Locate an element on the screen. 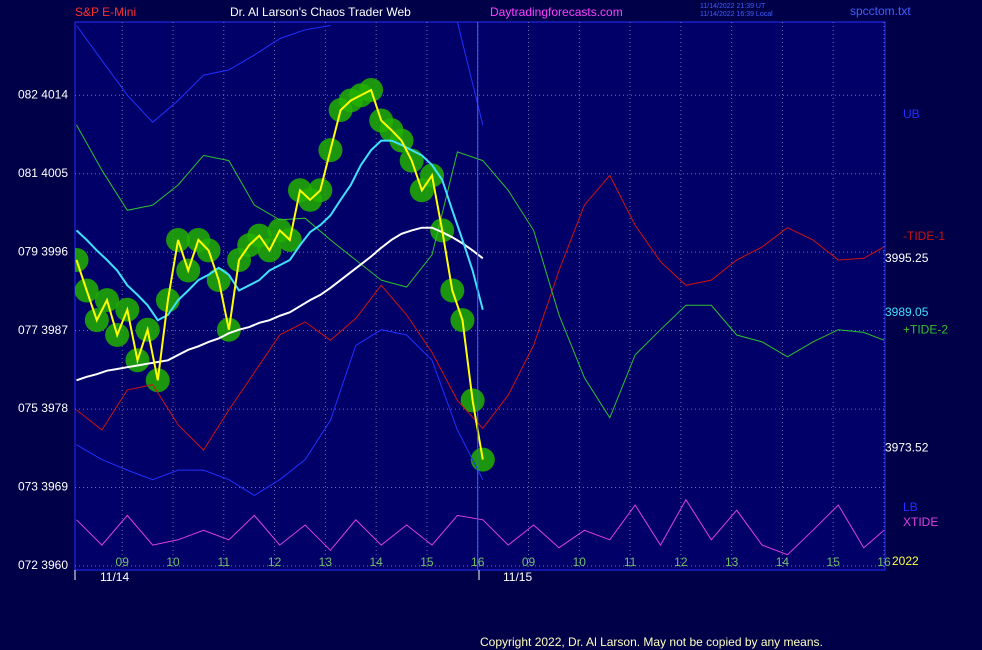  y-tick-label: 082 4014 is located at coordinates (43, 94).